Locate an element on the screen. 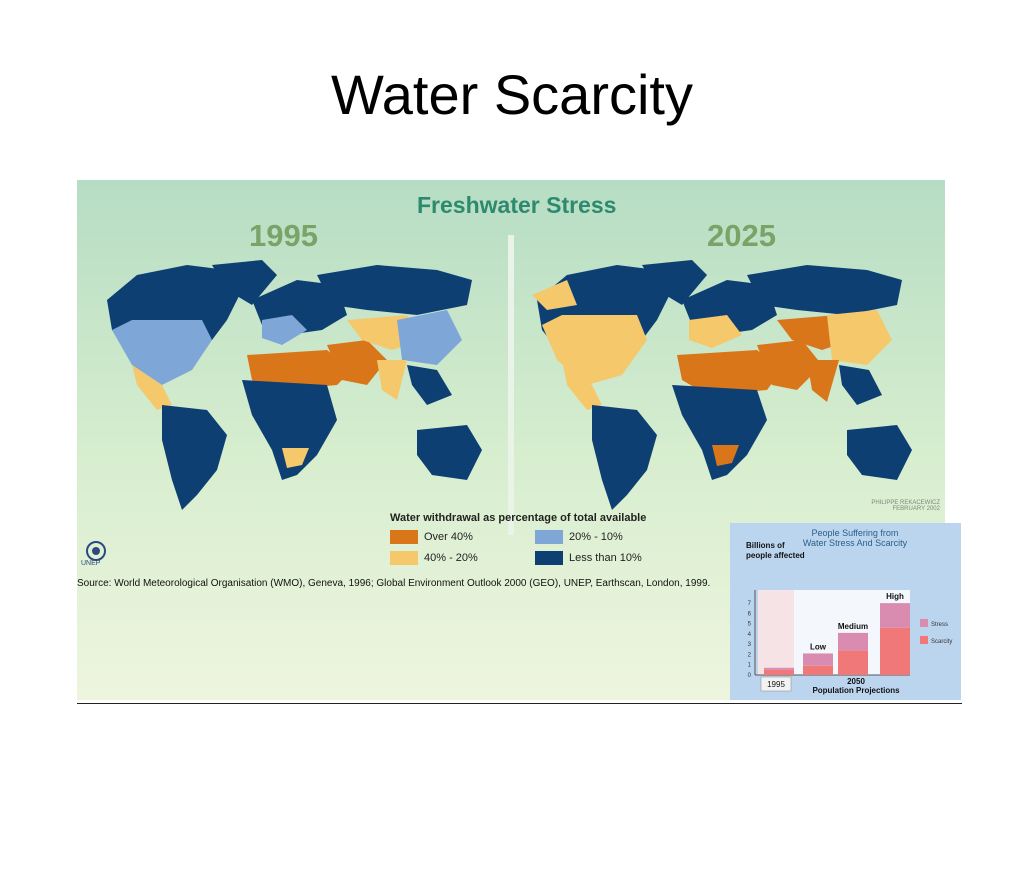 The height and width of the screenshot is (883, 1024). map-2025 is located at coordinates (722, 385).